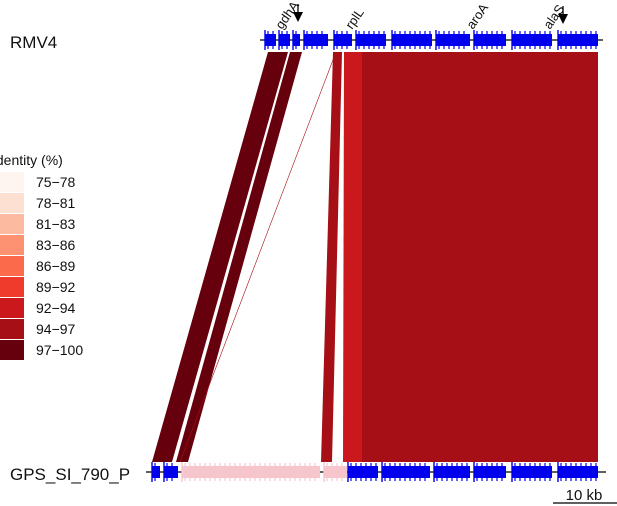 Image resolution: width=617 pixels, height=506 pixels. I want to click on top-genome-track: gdhA rplL aroA alaS, so click(431, 25).